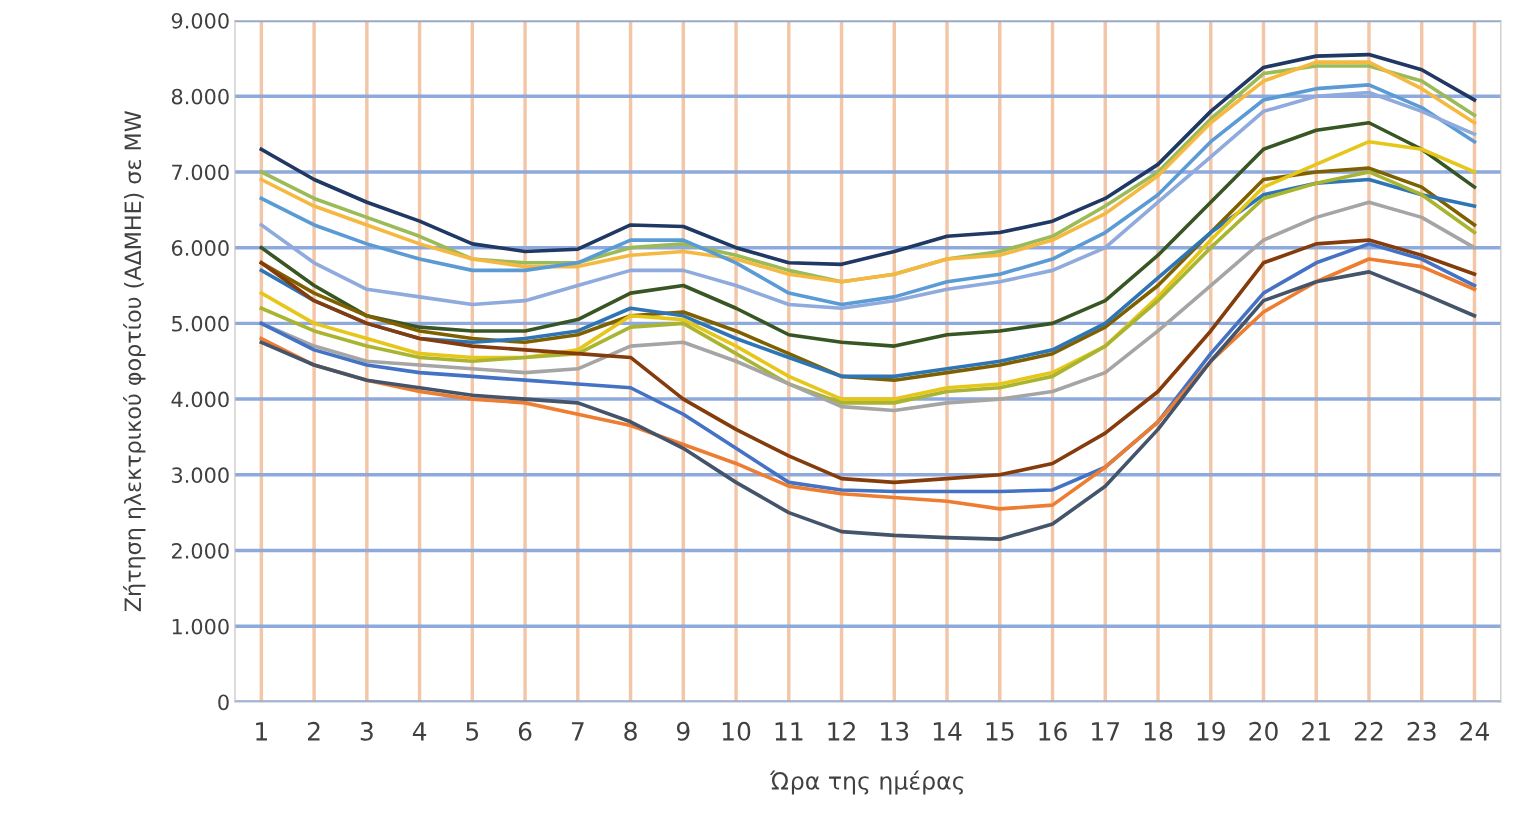 This screenshot has width=1516, height=821. What do you see at coordinates (200, 550) in the screenshot?
I see `y-tick-label: 2.000` at bounding box center [200, 550].